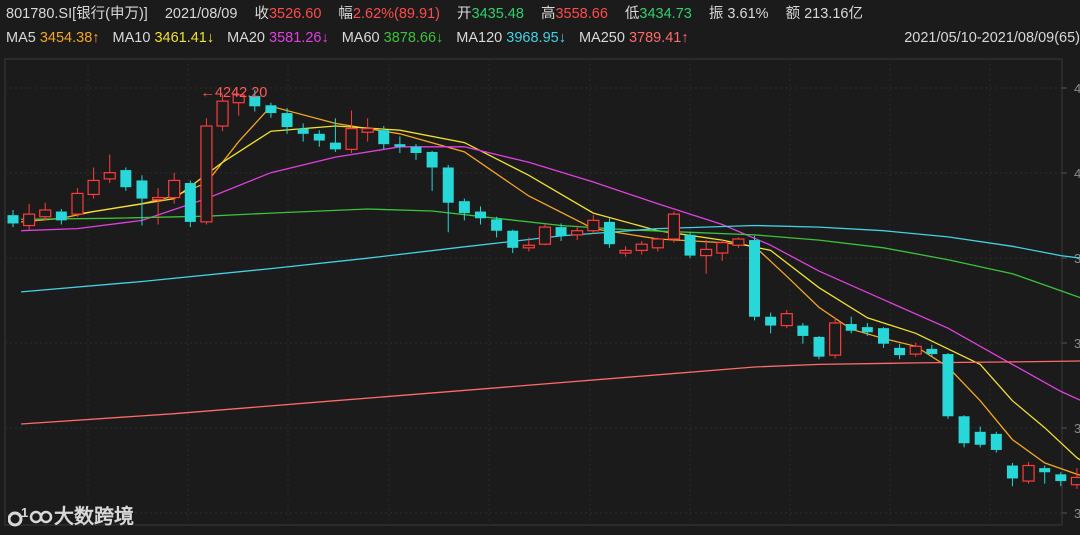  Describe the element at coordinates (71, 514) in the screenshot. I see `brand-logo: 1 大数跨境` at that location.